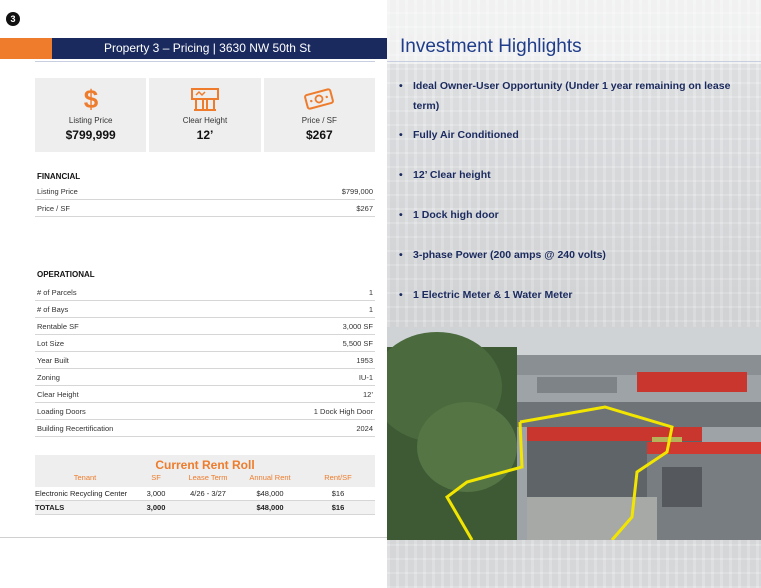 The width and height of the screenshot is (761, 588). Describe the element at coordinates (208, 477) in the screenshot. I see `column-header: Lease Term` at that location.